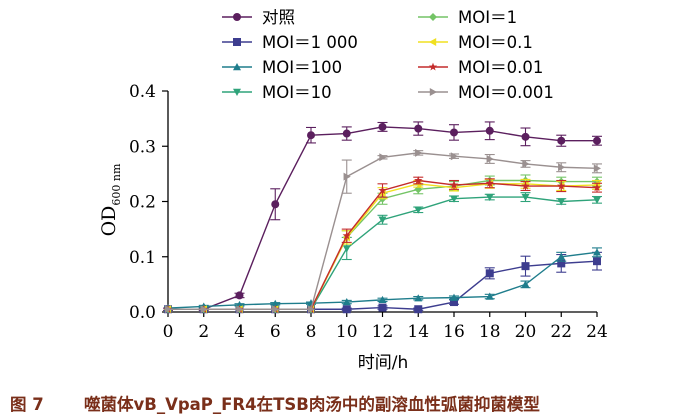  Describe the element at coordinates (467, 17) in the screenshot. I see `legend-item: MOI＝1` at that location.